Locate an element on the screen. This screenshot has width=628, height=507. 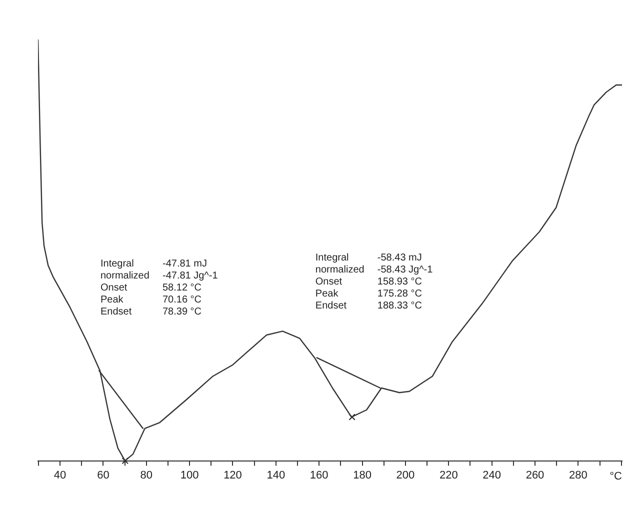
x-tick-label: 60 is located at coordinates (103, 475).